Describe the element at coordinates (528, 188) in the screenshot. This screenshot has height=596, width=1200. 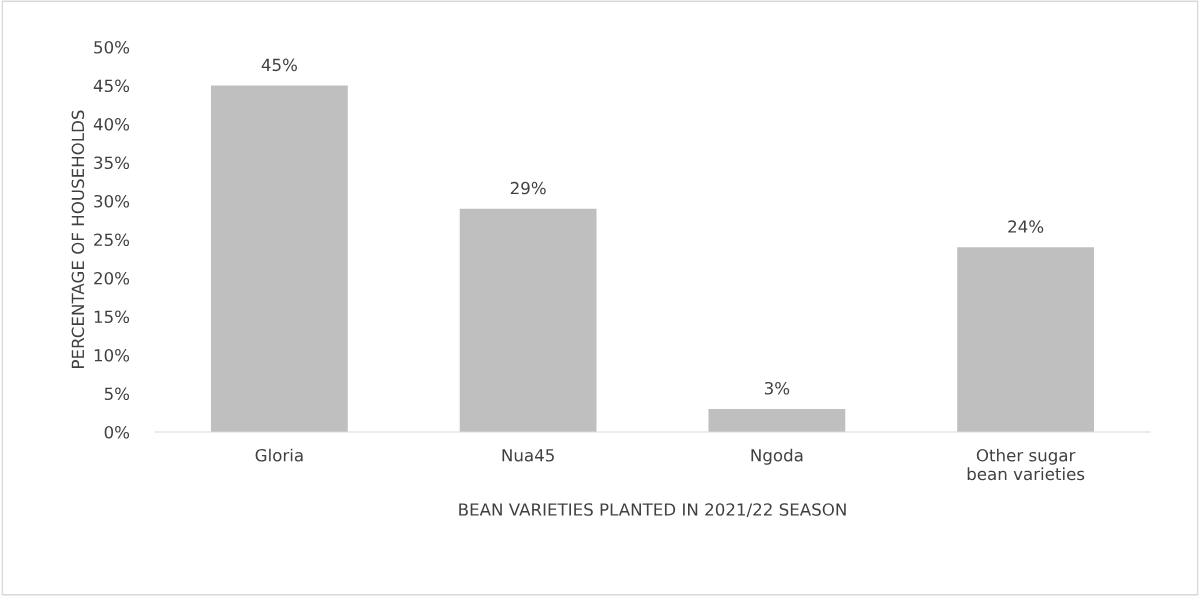
I see `data-label: 29%` at that location.